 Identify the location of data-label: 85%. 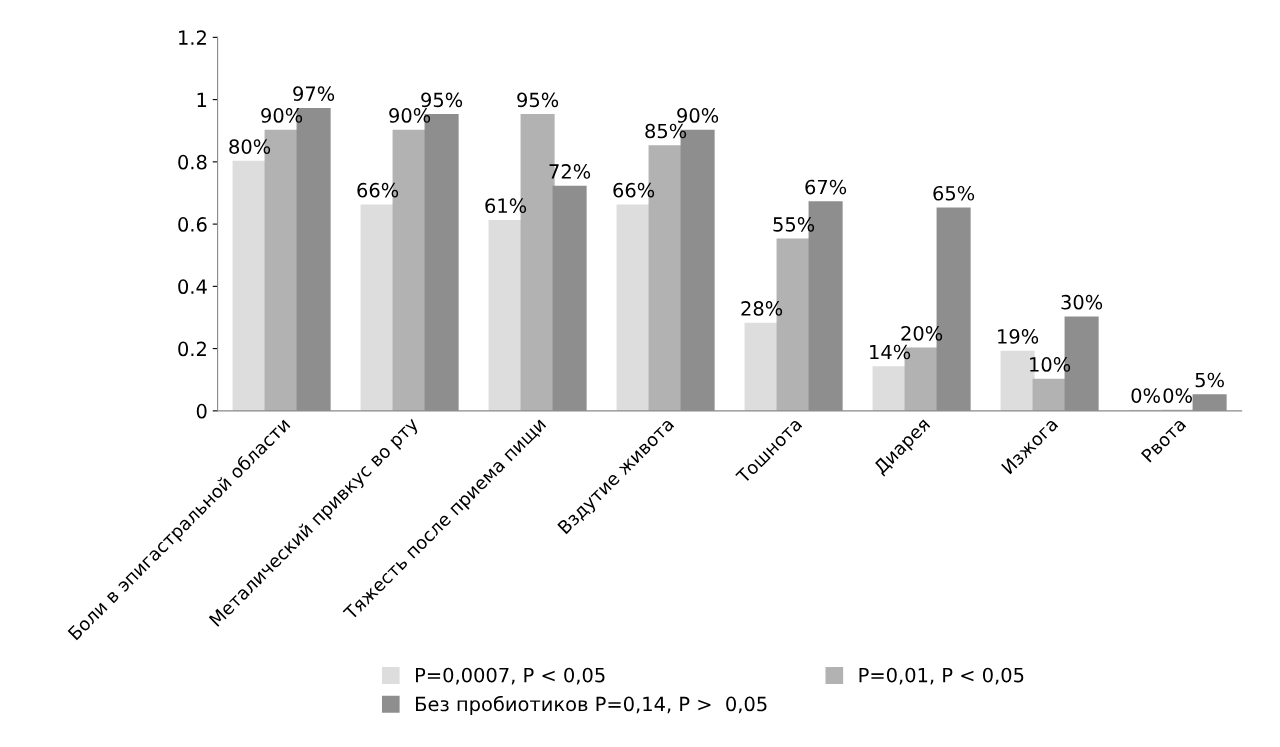
(666, 131).